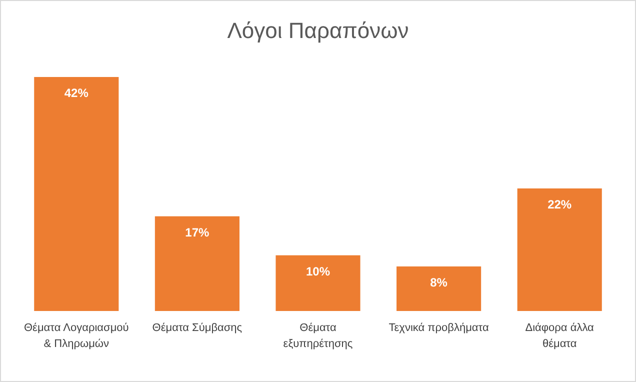 The height and width of the screenshot is (382, 636). Describe the element at coordinates (439, 282) in the screenshot. I see `data-label: 8%` at that location.